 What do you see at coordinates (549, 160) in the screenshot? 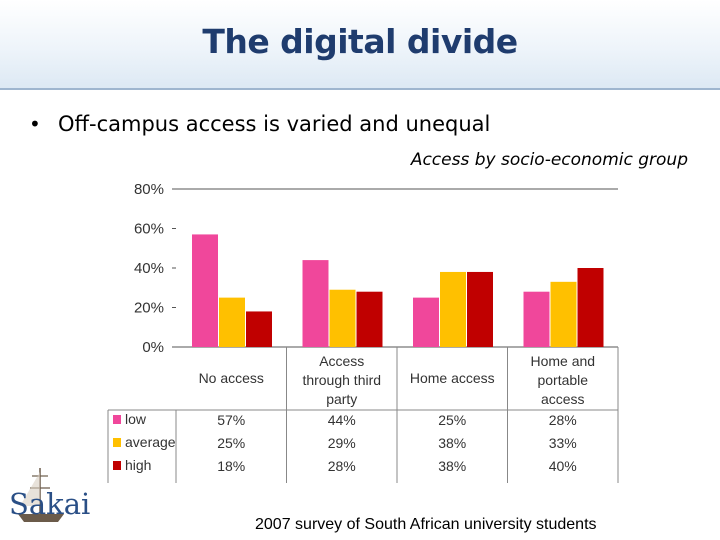
I see `chart-caption: Access by socio-economic group` at bounding box center [549, 160].